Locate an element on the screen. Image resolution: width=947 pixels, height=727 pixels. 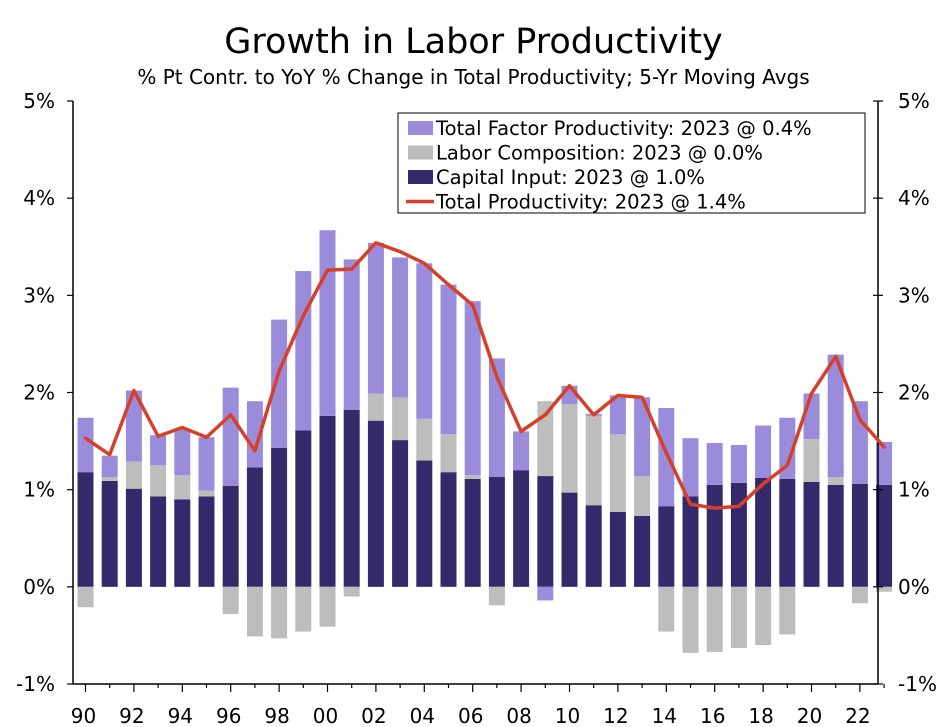
x-tick-label: 16 is located at coordinates (712, 715).